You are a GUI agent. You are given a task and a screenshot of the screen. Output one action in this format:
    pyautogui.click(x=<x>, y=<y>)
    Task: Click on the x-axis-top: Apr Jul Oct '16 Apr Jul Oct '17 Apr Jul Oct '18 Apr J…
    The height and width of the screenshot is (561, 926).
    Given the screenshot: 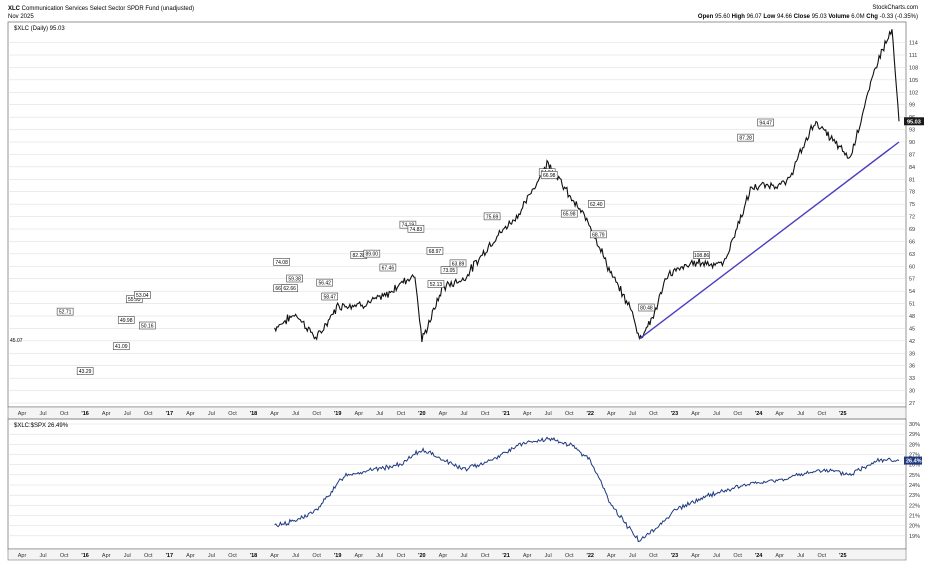 What is the action you would take?
    pyautogui.click(x=432, y=414)
    